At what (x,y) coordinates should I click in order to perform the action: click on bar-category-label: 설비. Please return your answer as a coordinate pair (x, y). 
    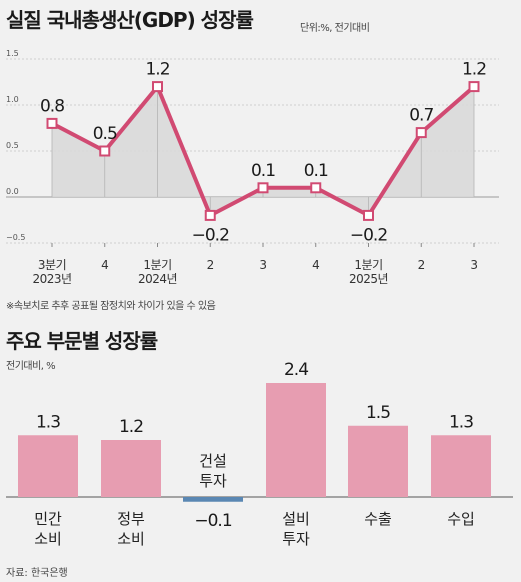
    Looking at the image, I should click on (296, 519).